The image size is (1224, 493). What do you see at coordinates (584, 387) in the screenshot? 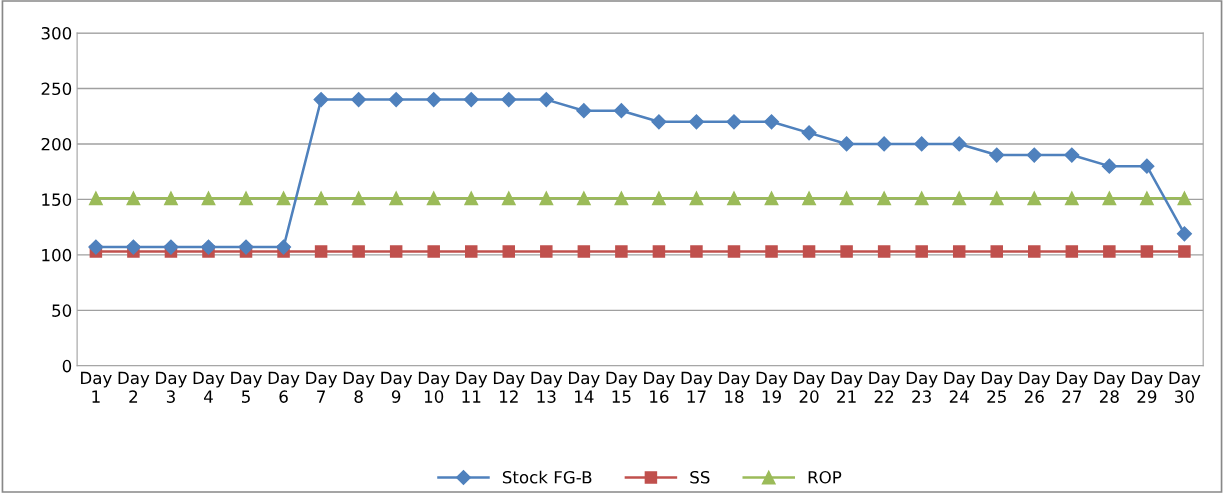
I see `x-tick-label: Day 14` at bounding box center [584, 387].